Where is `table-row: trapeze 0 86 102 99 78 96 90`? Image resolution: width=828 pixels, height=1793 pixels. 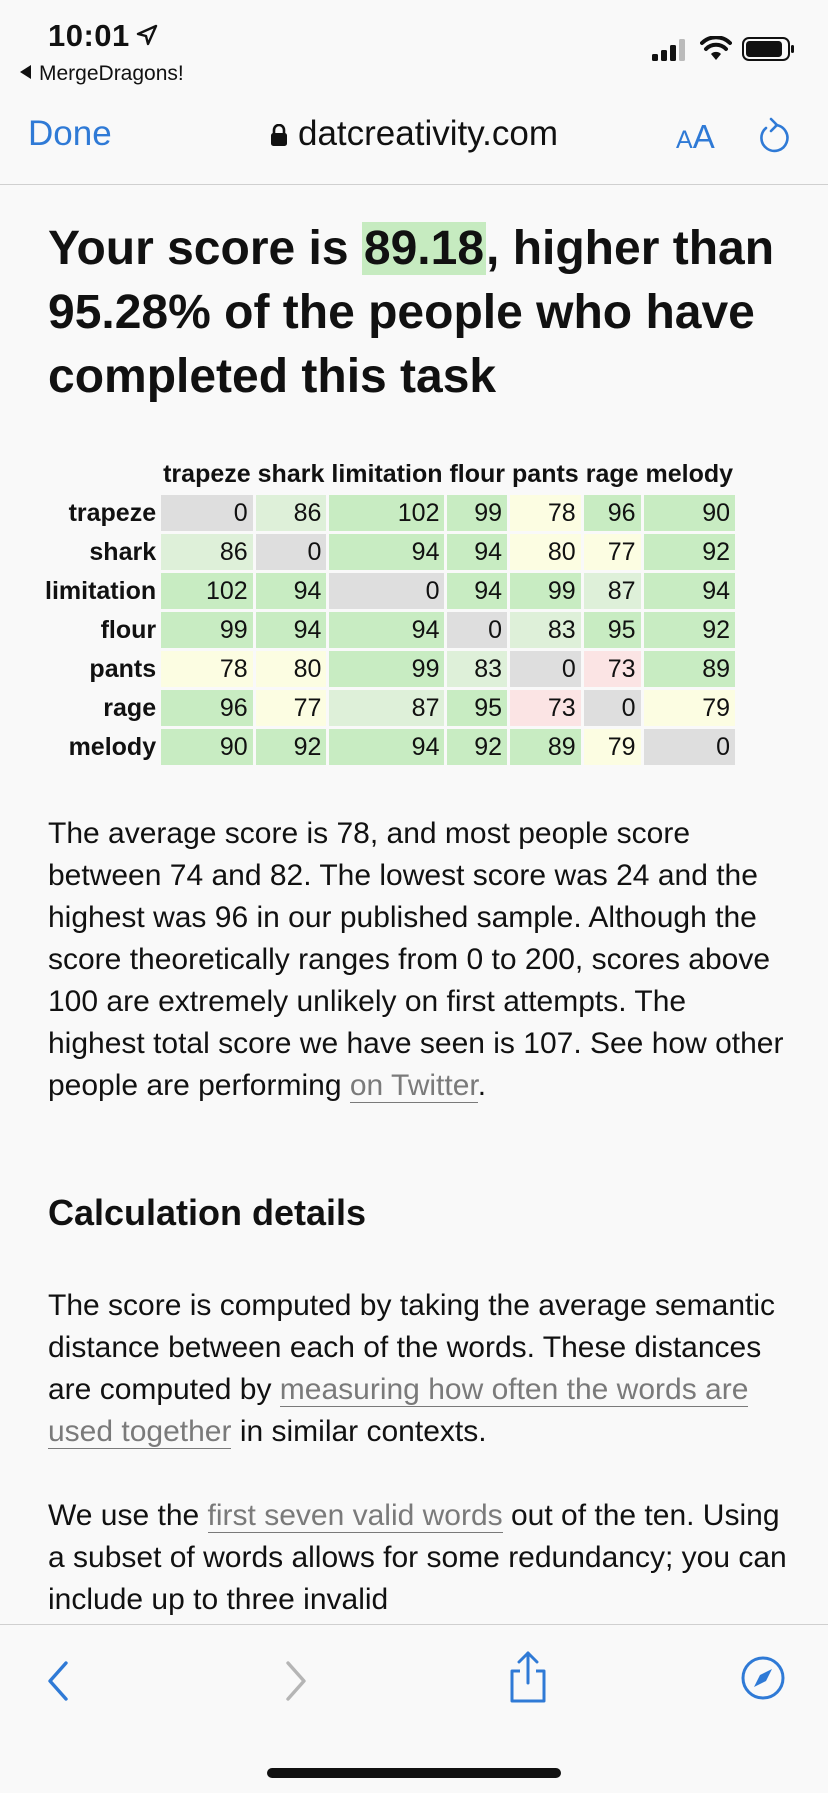
table-row: trapeze 0 86 102 99 78 96 90 is located at coordinates (389, 513).